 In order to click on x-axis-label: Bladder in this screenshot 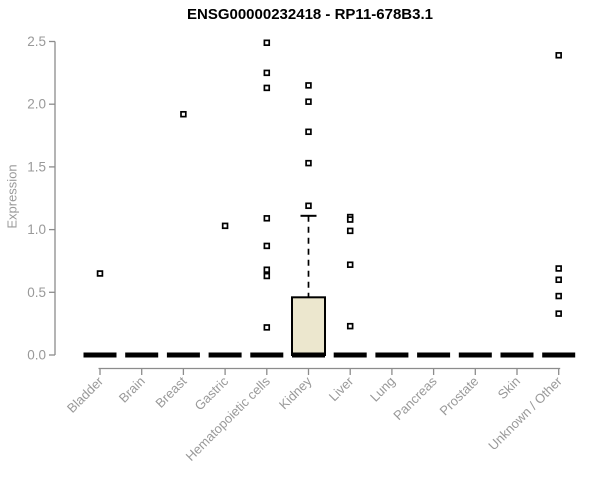, I will do `click(85, 394)`.